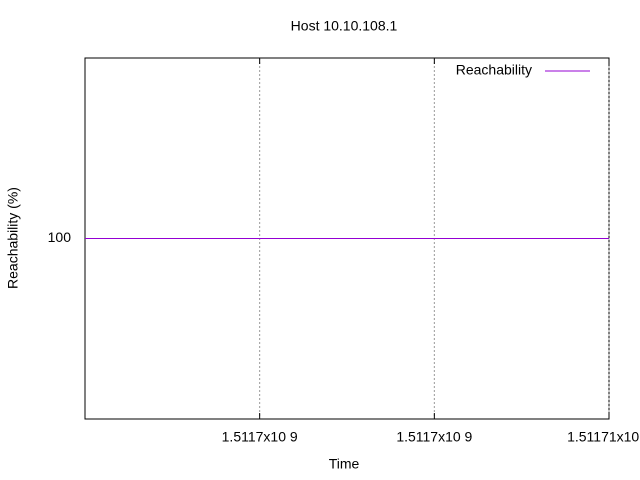  I want to click on chart-title: Host 10.10.108.1, so click(344, 26).